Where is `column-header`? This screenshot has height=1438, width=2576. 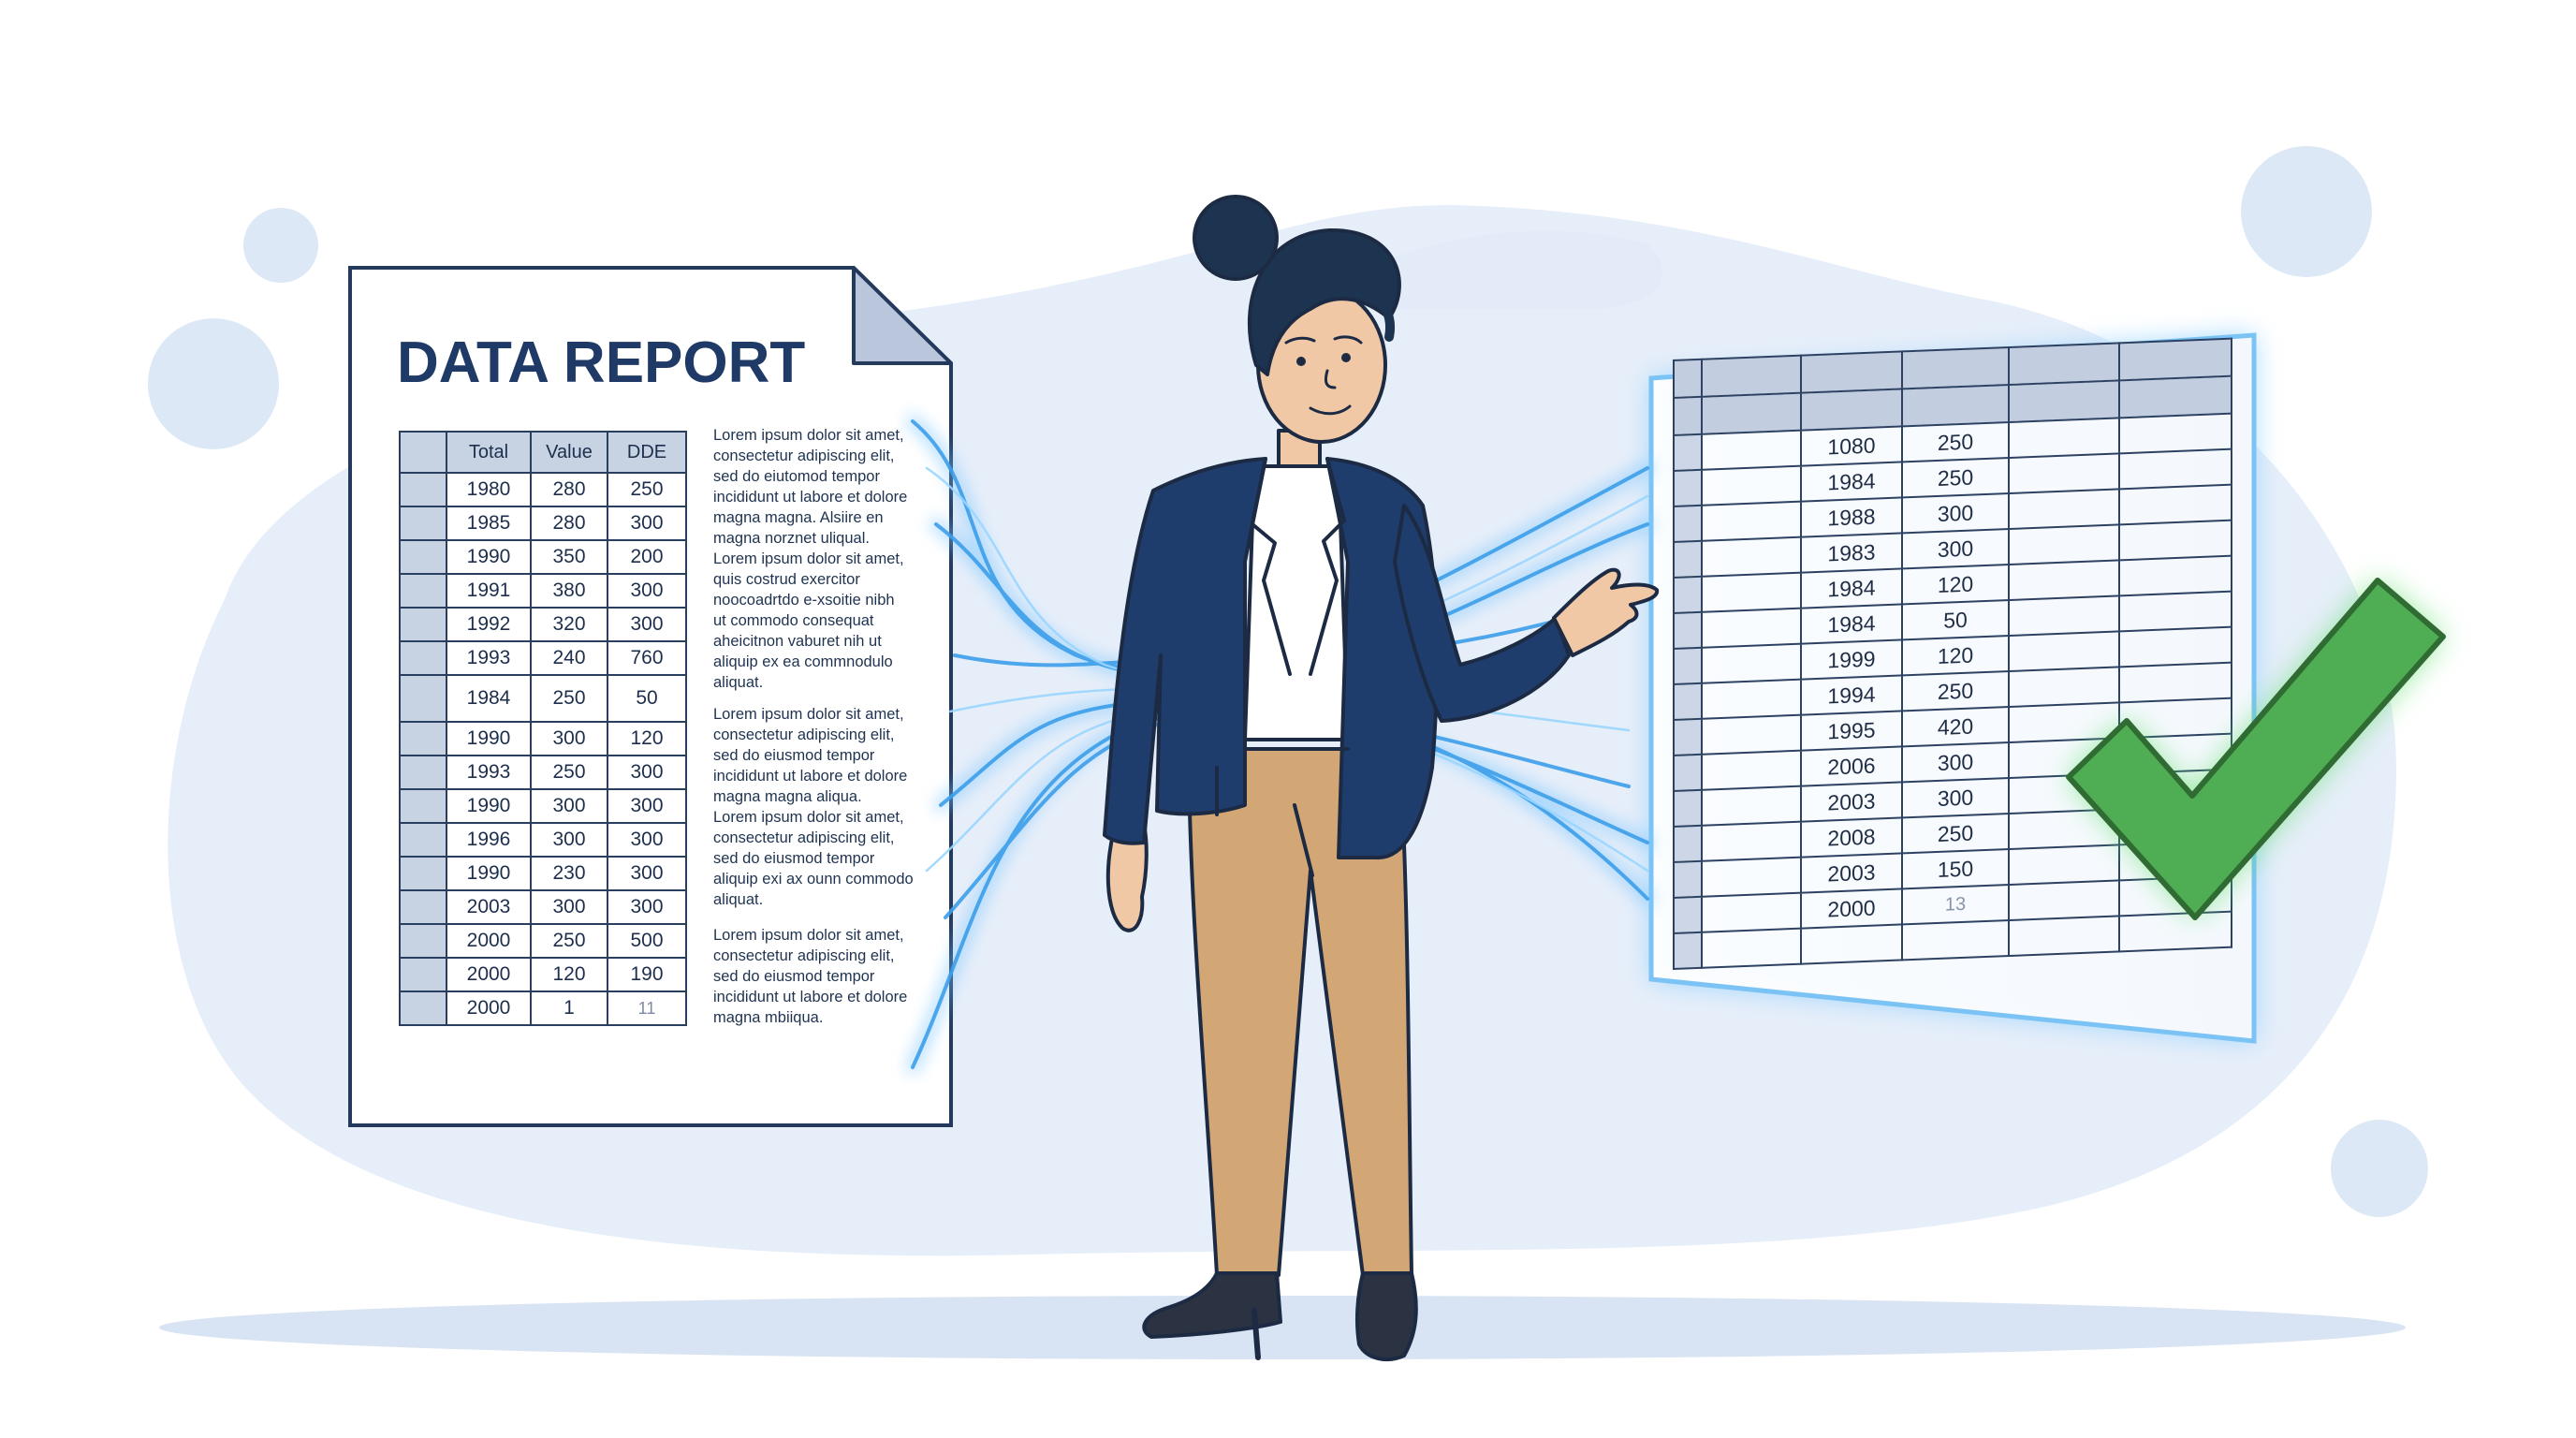 column-header is located at coordinates (423, 452).